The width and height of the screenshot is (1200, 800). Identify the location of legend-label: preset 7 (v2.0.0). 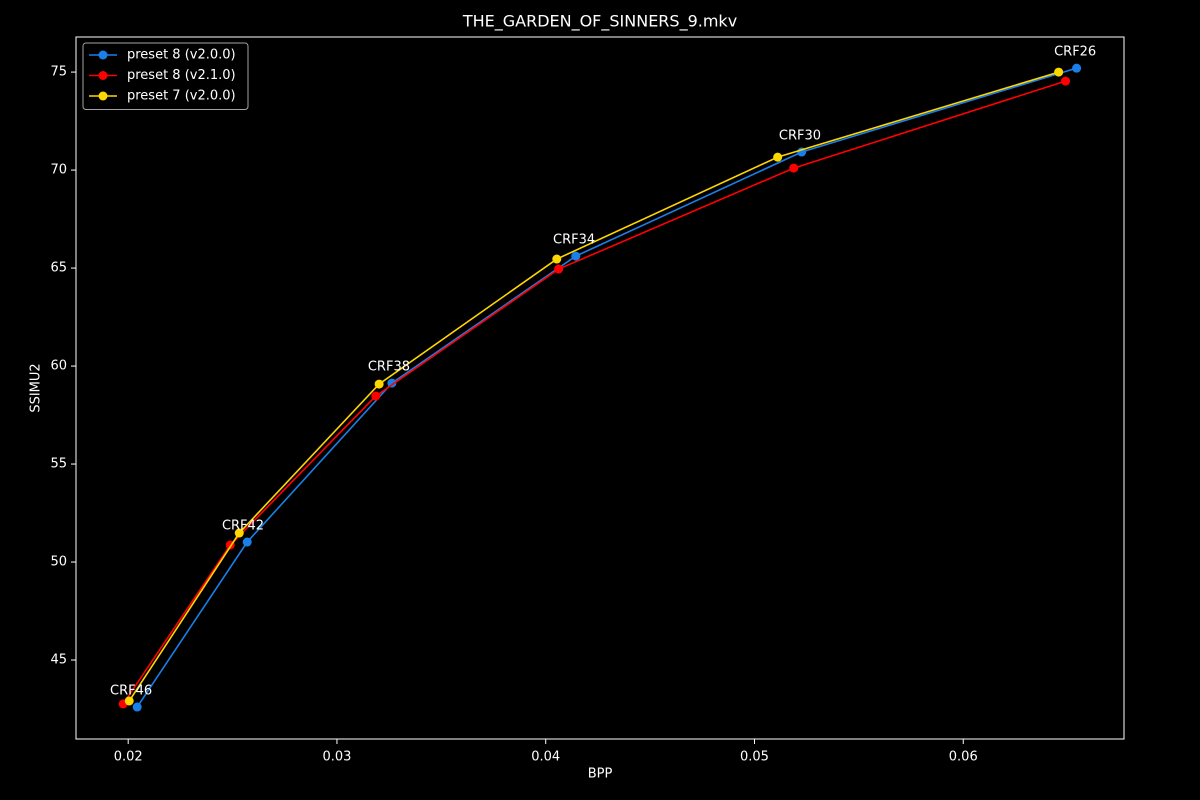
(181, 96).